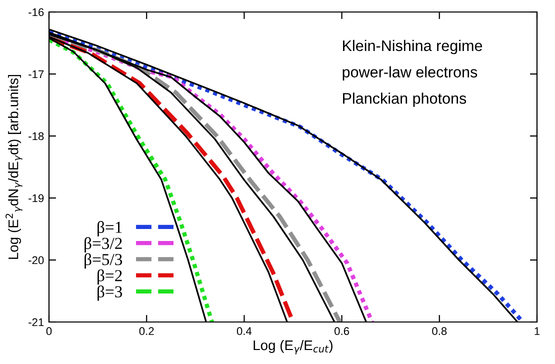 This screenshot has width=555, height=364. What do you see at coordinates (36, 322) in the screenshot?
I see `y-tick-label: -21` at bounding box center [36, 322].